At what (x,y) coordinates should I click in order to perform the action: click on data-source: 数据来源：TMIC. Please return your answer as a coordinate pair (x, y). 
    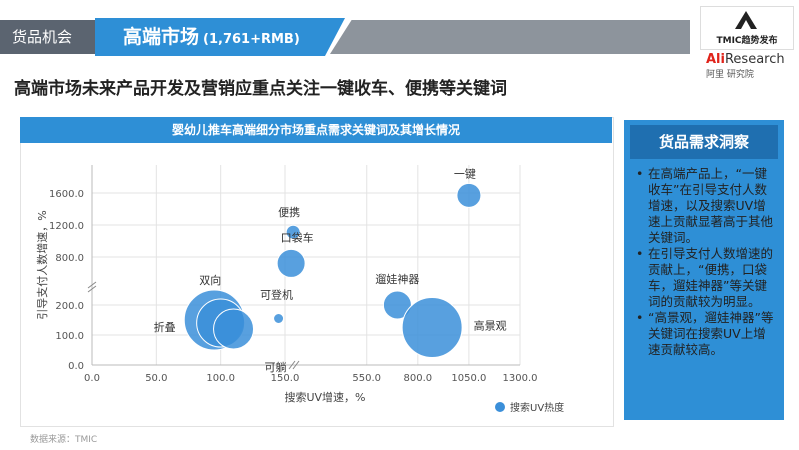
    Looking at the image, I should click on (64, 440).